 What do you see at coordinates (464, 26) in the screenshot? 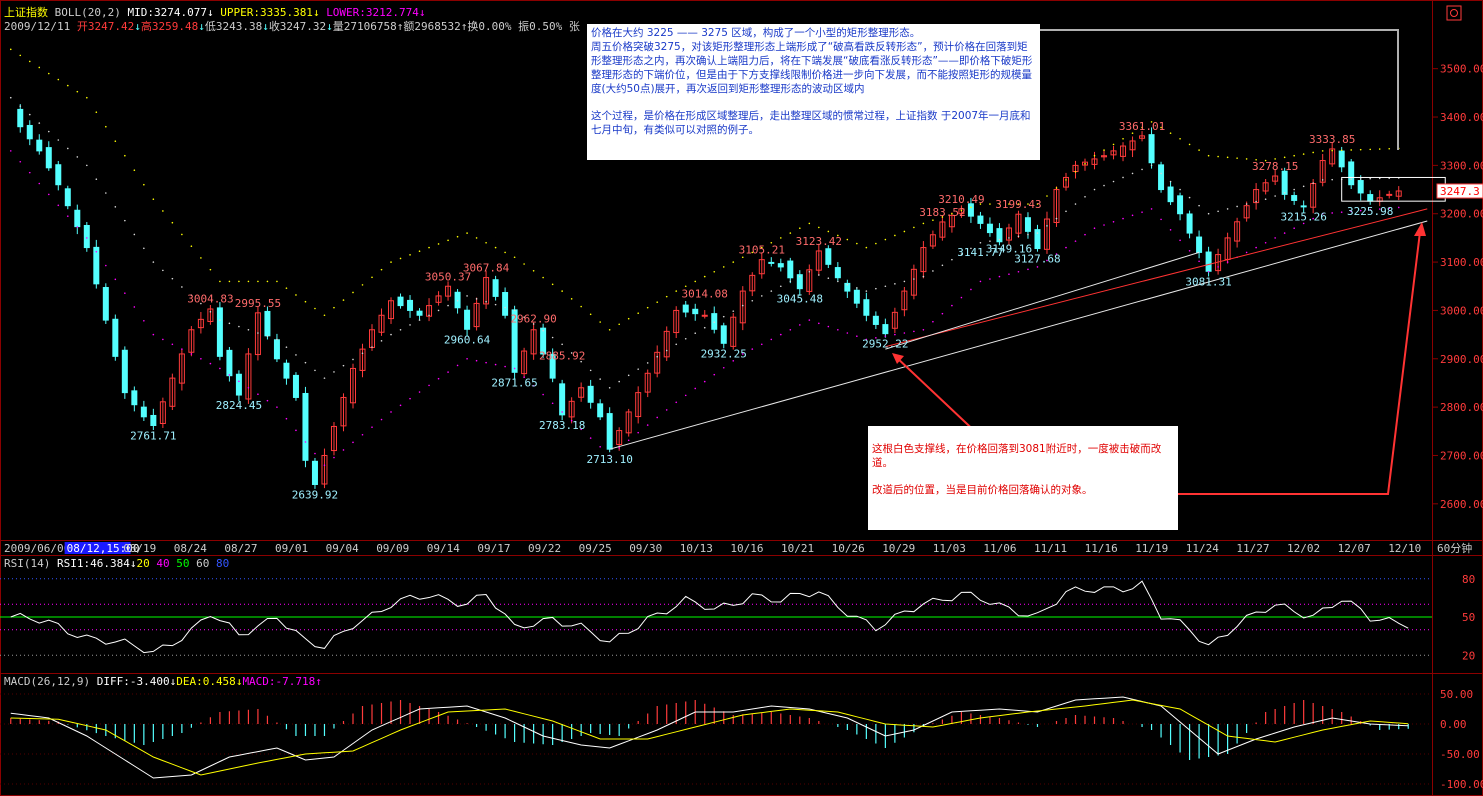
I see `amount-arrow-icon: ↑` at bounding box center [464, 26].